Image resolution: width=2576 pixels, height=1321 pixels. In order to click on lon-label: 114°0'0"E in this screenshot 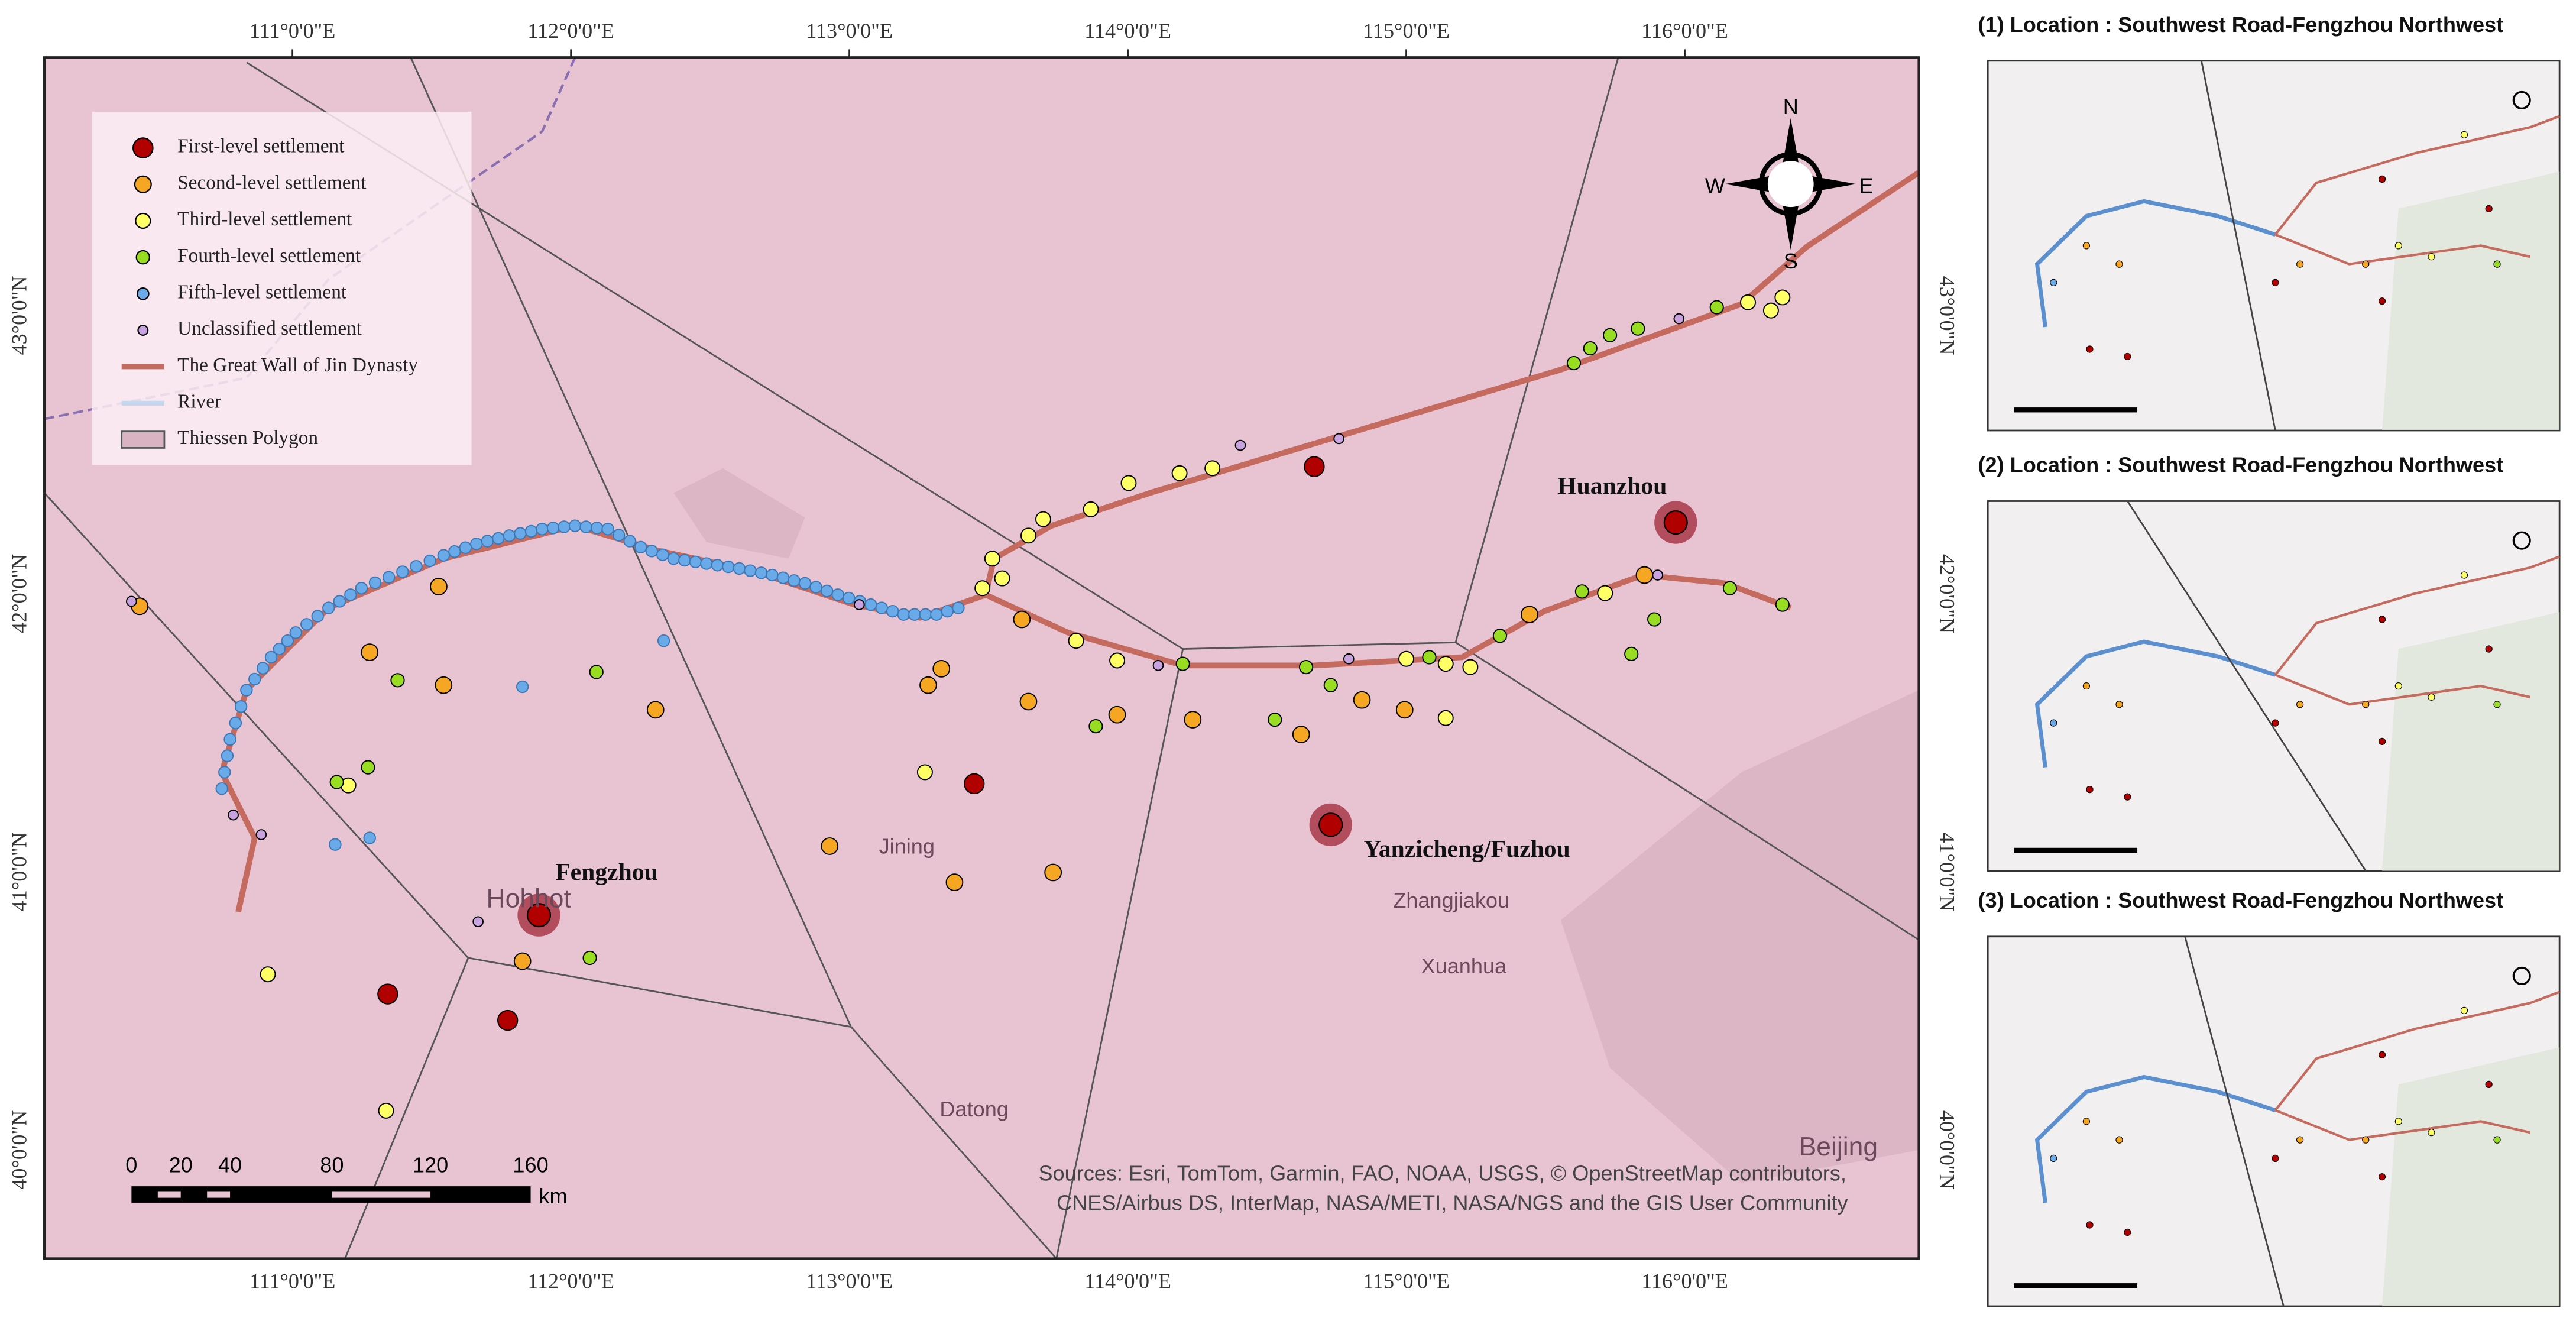, I will do `click(1127, 31)`.